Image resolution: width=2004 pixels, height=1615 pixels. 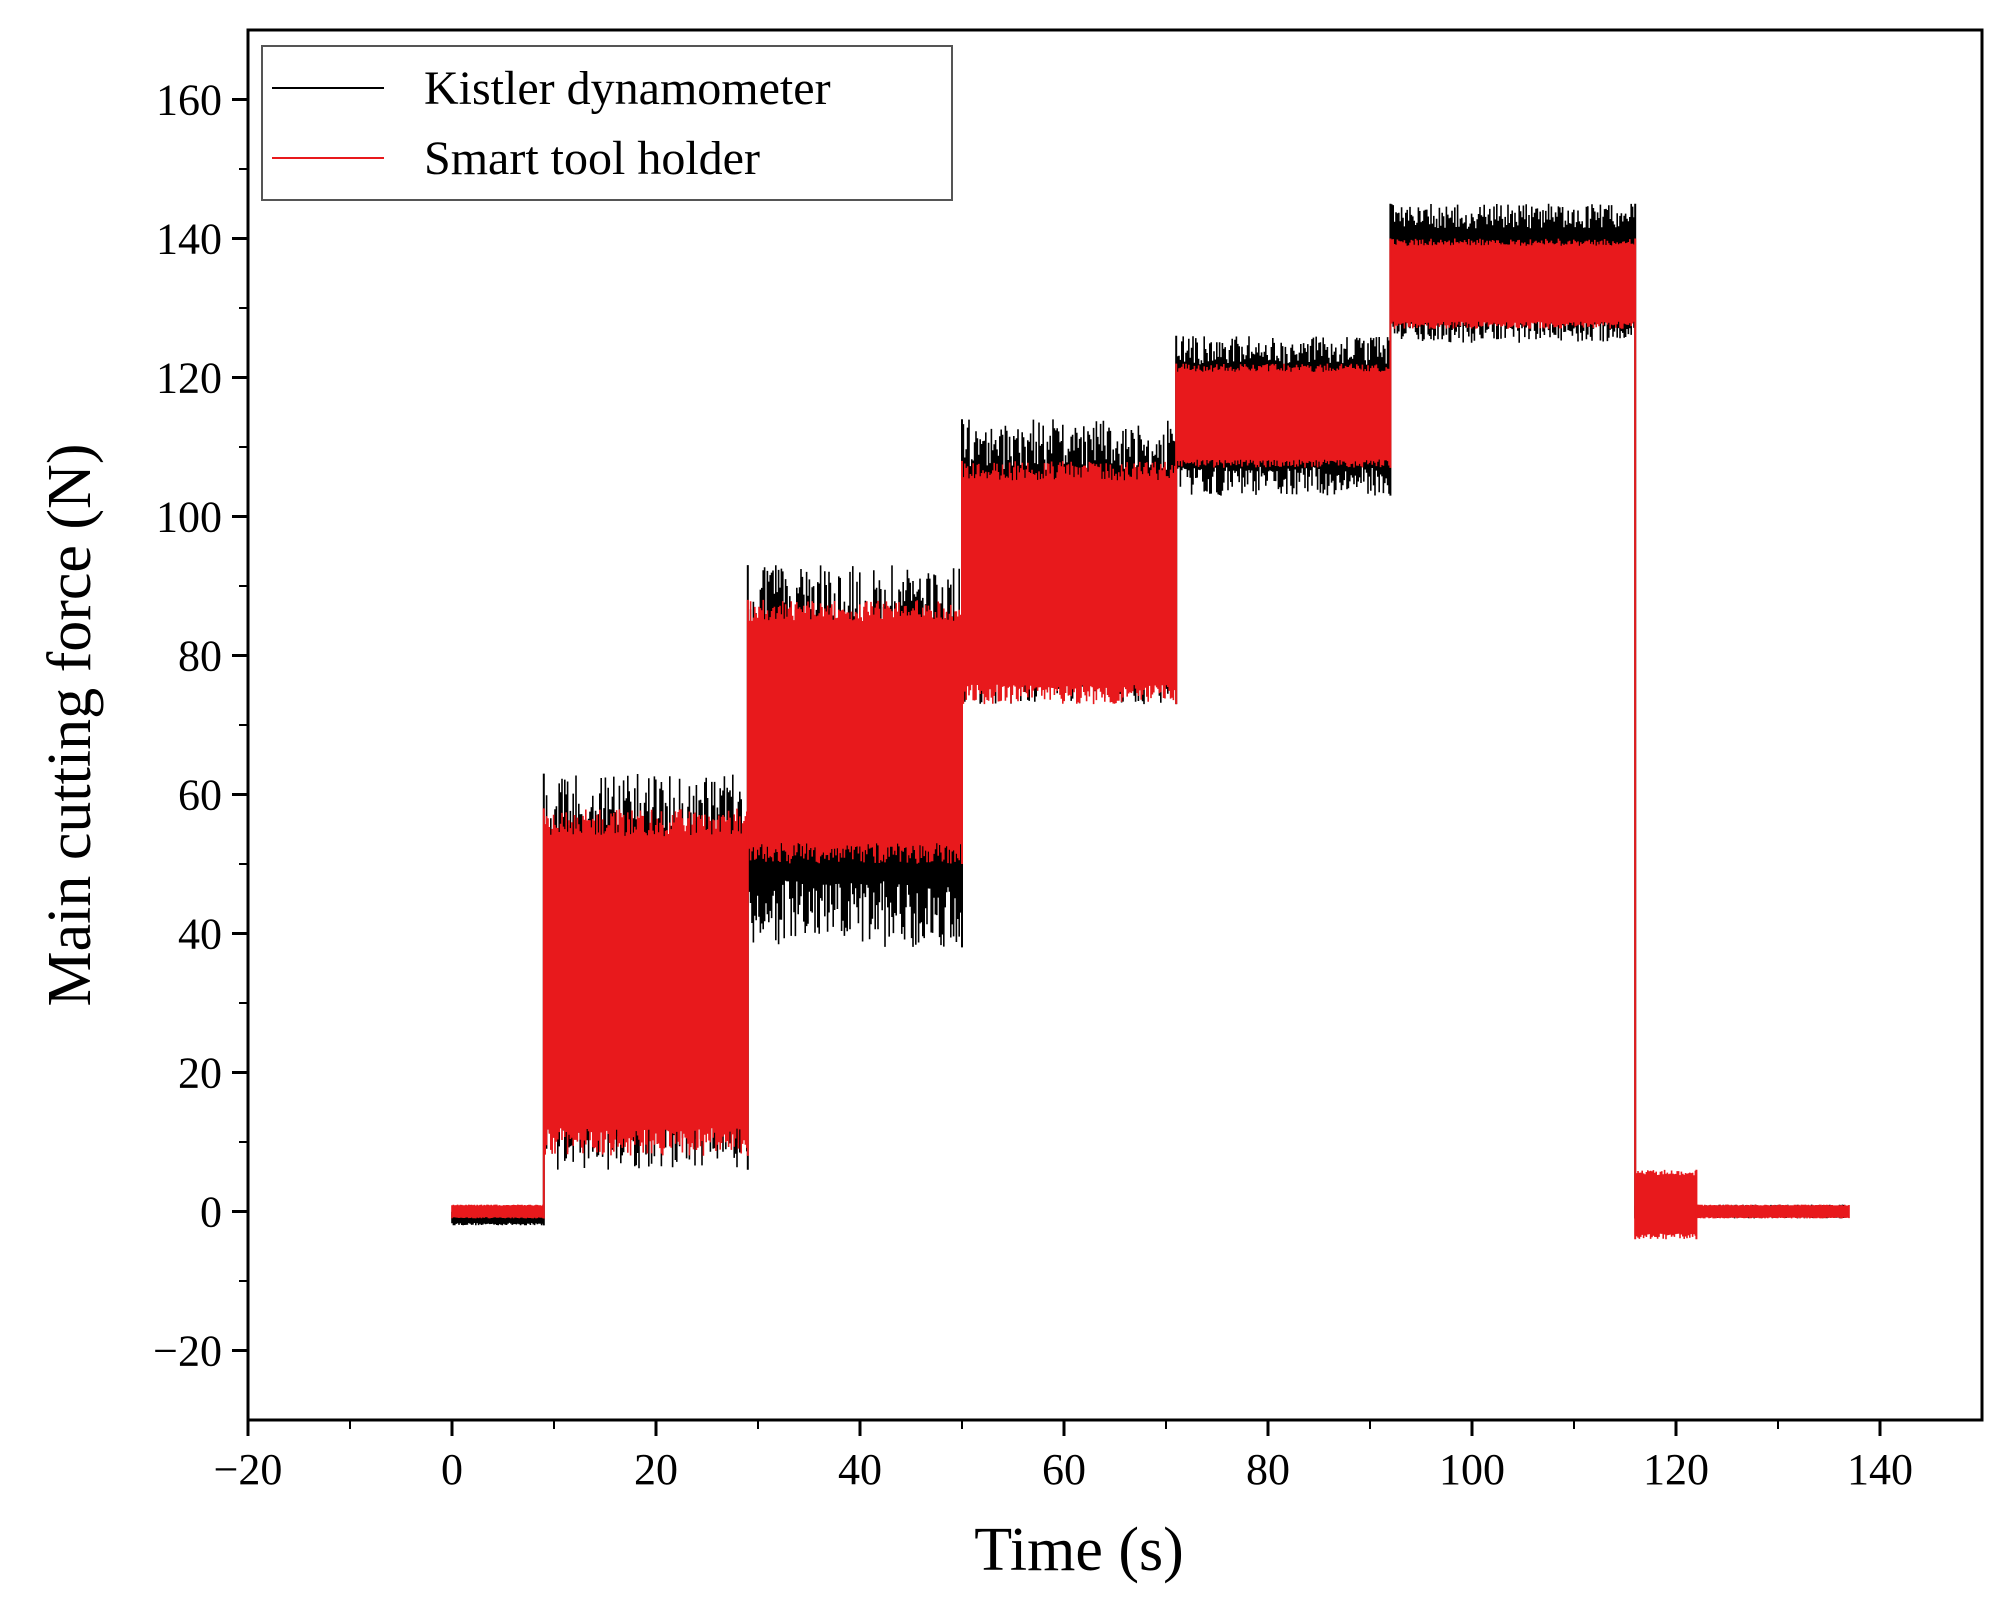 I want to click on x-tick-label: 140, so click(x=1880, y=1469).